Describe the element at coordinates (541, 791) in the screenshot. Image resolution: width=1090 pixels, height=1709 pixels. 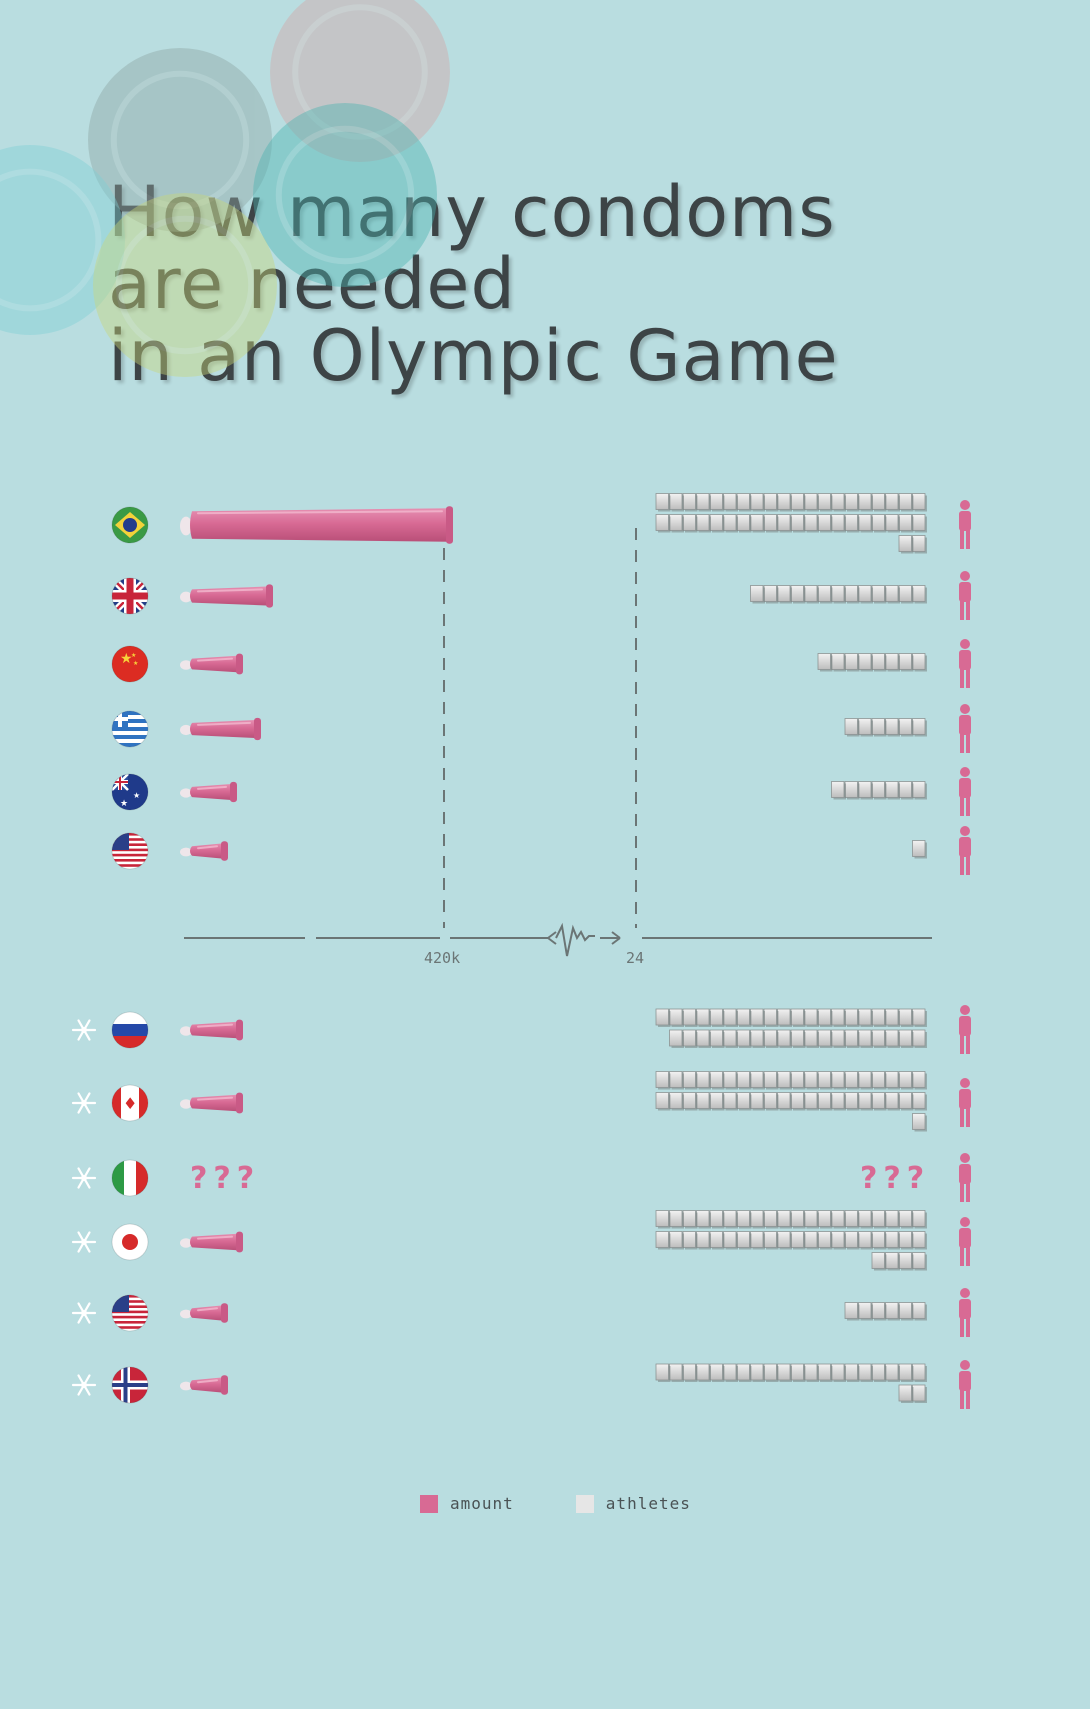
I see `chart-row: ★★` at that location.